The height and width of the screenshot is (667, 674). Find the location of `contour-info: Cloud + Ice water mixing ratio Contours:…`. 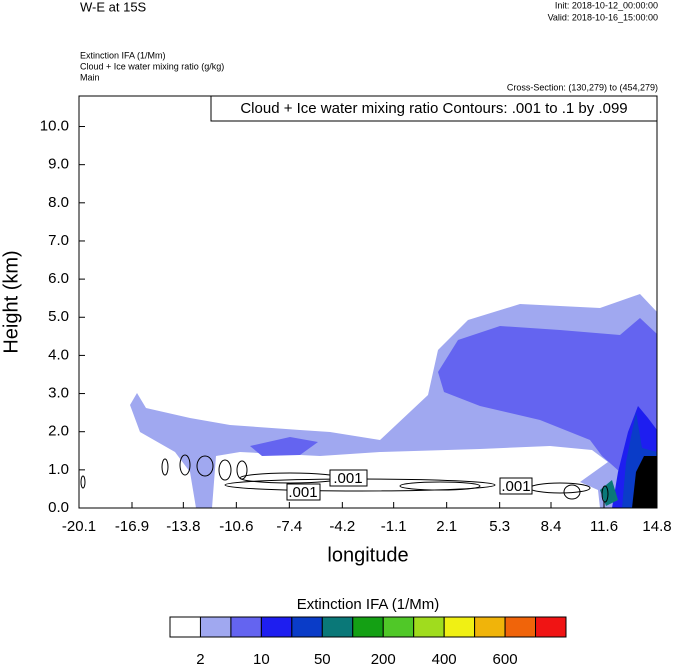

contour-info: Cloud + Ice water mixing ratio Contours:… is located at coordinates (433, 108).